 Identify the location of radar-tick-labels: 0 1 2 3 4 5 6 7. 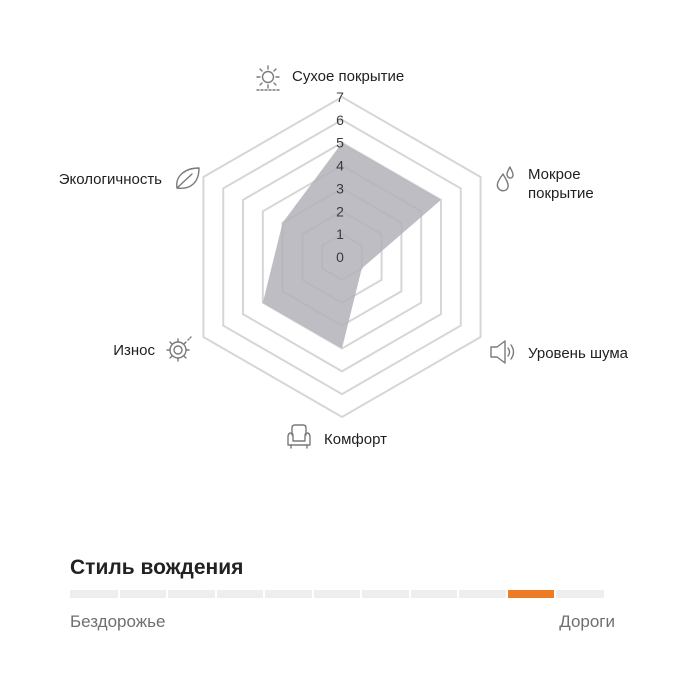
(340, 177).